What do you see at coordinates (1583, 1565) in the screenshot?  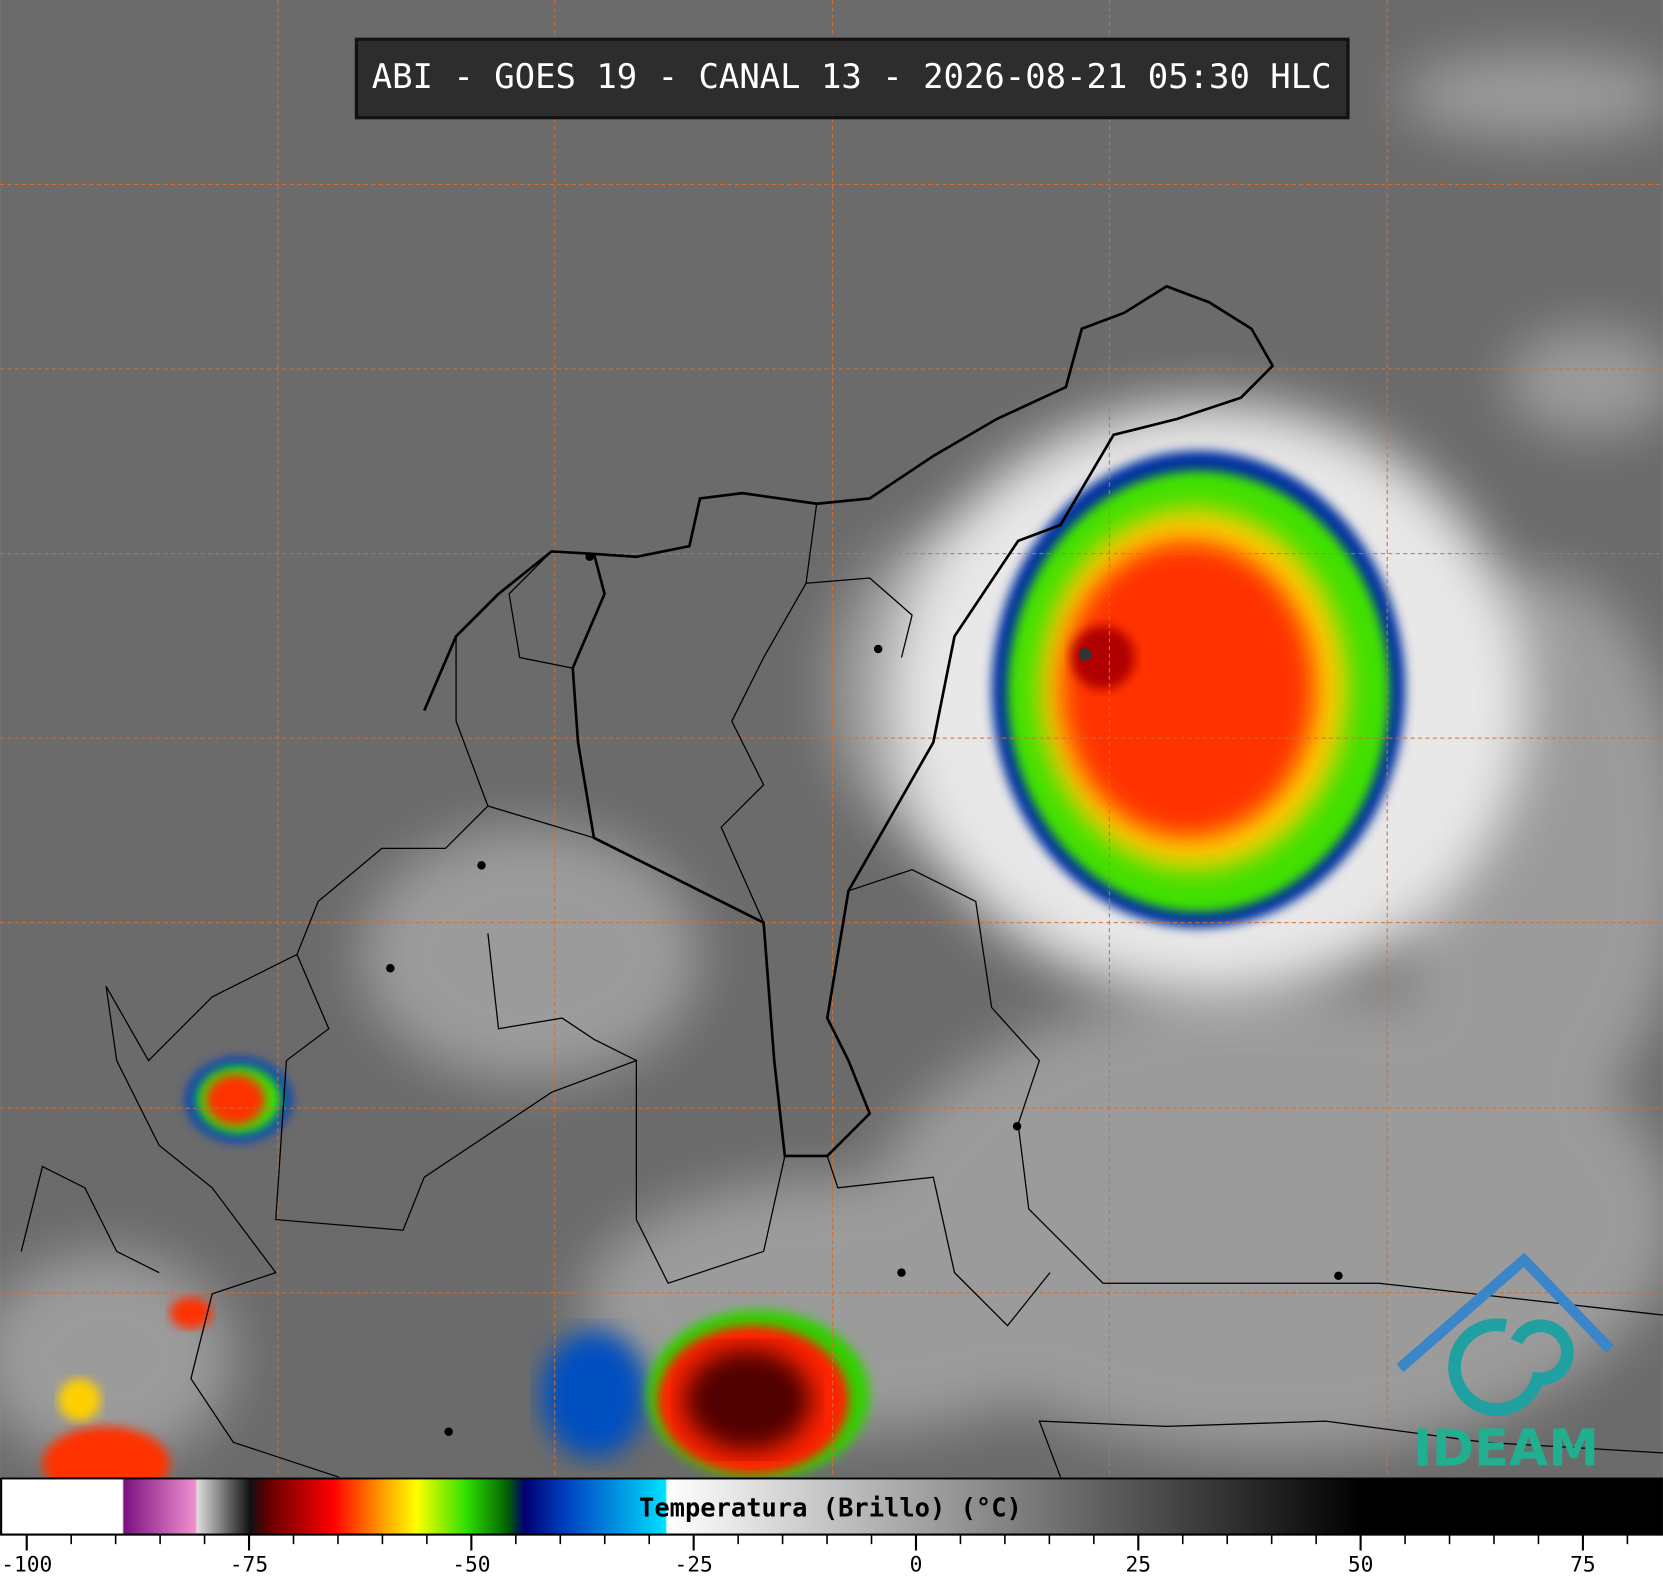 I see `tick-label: 75` at bounding box center [1583, 1565].